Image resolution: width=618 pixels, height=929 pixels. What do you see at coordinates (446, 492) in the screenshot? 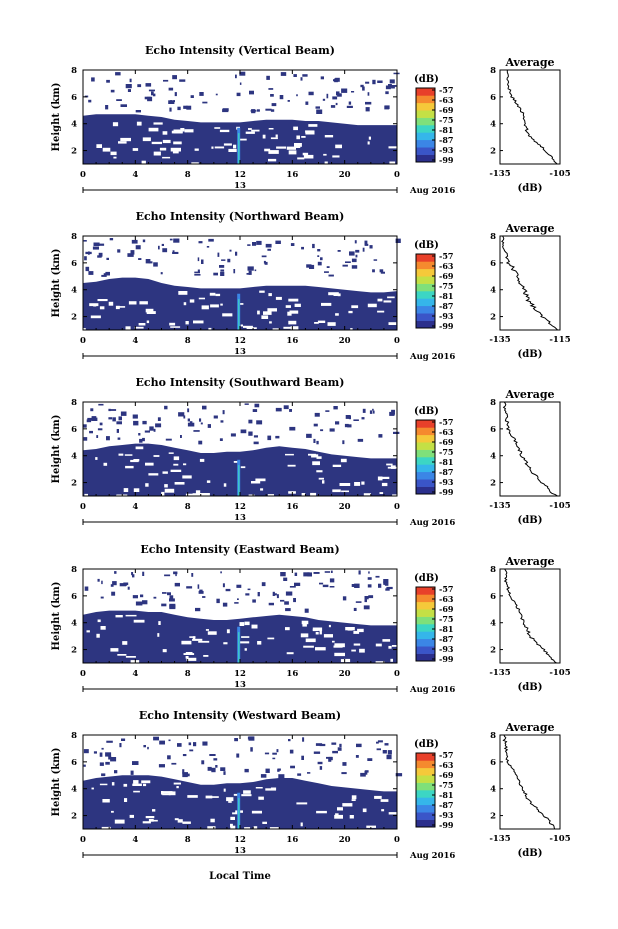
I see `colorbar-tick-label: -99` at bounding box center [446, 492].